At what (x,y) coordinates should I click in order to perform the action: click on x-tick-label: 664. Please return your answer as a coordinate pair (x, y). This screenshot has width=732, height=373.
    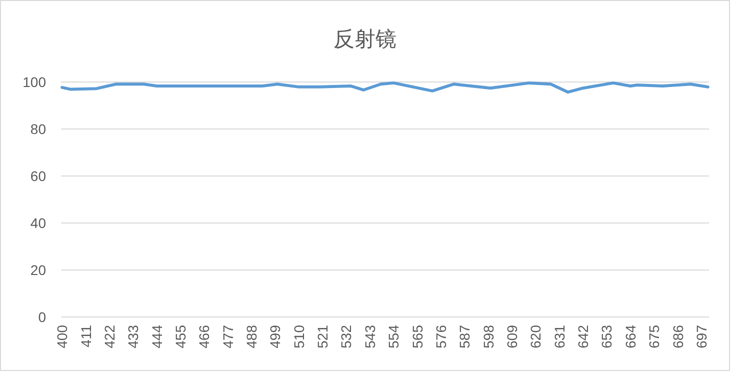
    Looking at the image, I should click on (630, 336).